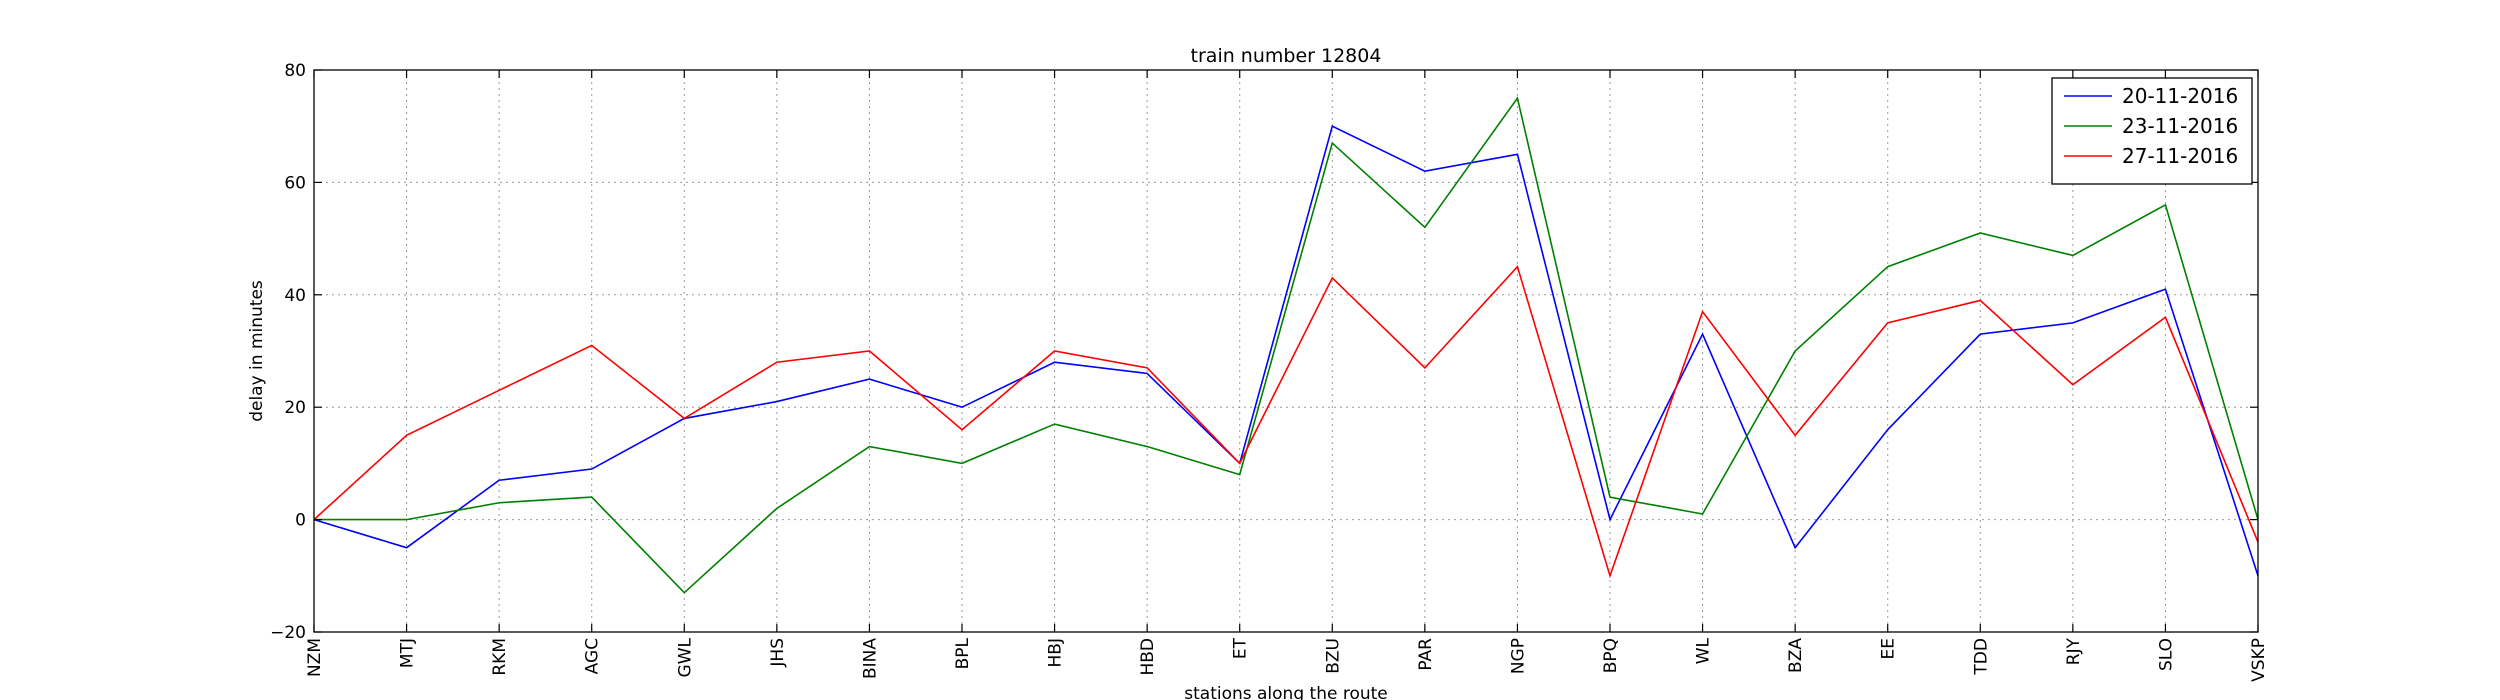 This screenshot has height=700, width=2500. Describe the element at coordinates (2166, 654) in the screenshot. I see `x-tick-label: SLO` at that location.